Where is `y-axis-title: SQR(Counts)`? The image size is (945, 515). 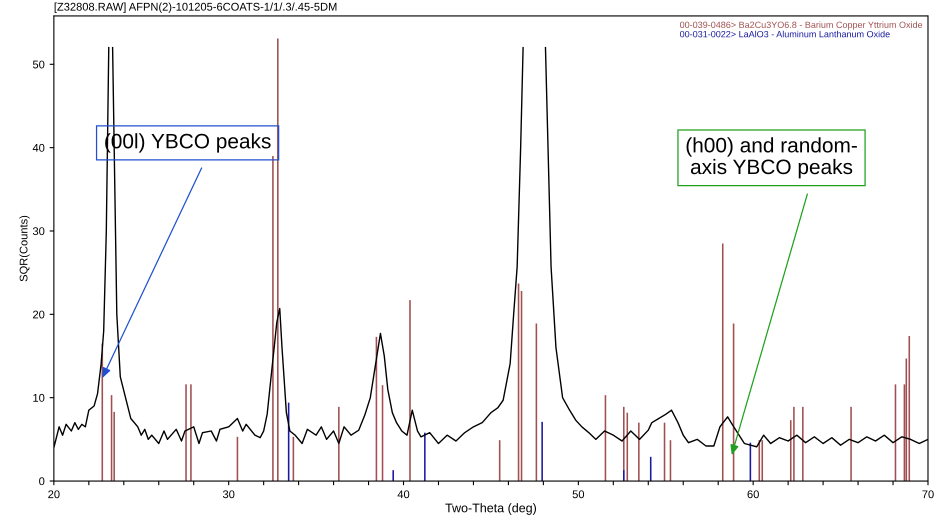 y-axis-title: SQR(Counts) is located at coordinates (24, 249).